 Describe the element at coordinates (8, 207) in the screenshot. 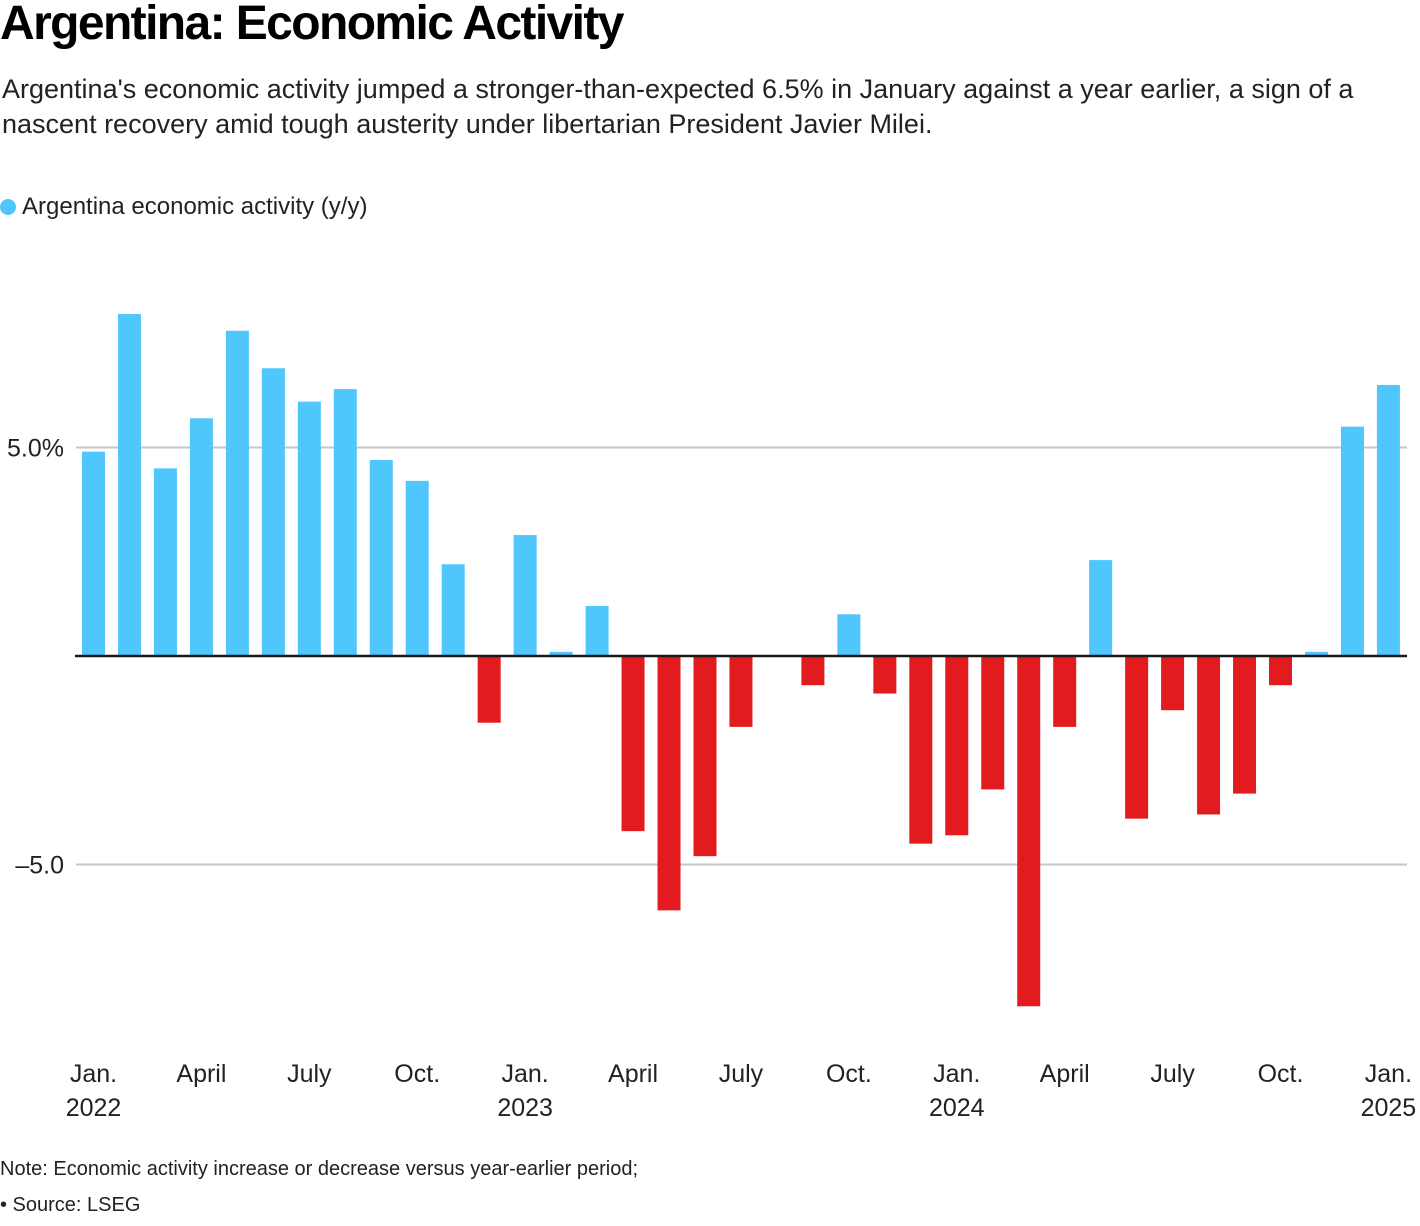

I see `legend-swatch` at that location.